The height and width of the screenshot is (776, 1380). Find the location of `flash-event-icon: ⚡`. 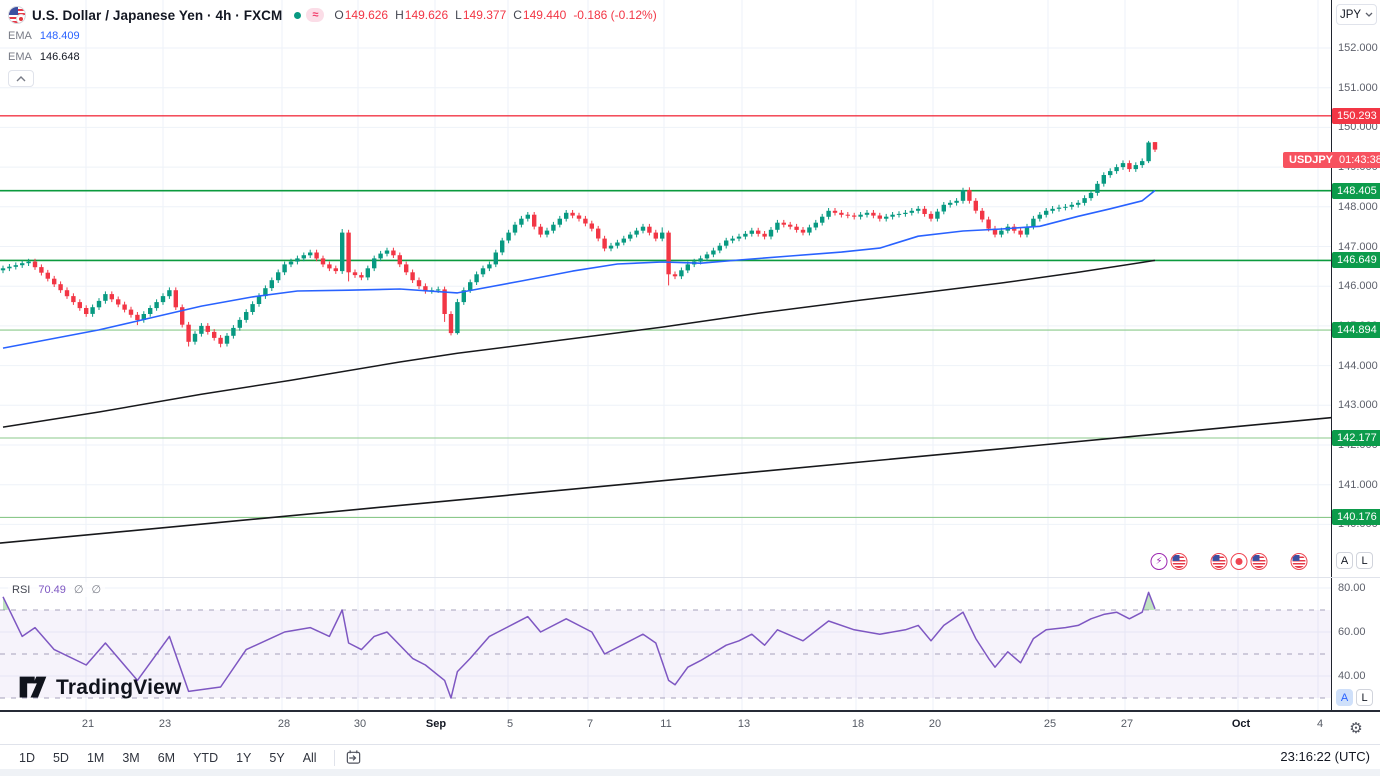

flash-event-icon: ⚡ is located at coordinates (1159, 561).